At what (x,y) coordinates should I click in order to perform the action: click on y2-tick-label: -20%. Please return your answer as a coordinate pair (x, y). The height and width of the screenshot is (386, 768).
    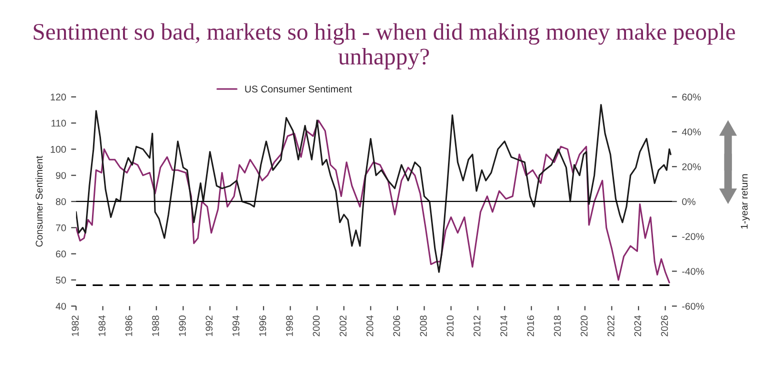
    Looking at the image, I should click on (693, 236).